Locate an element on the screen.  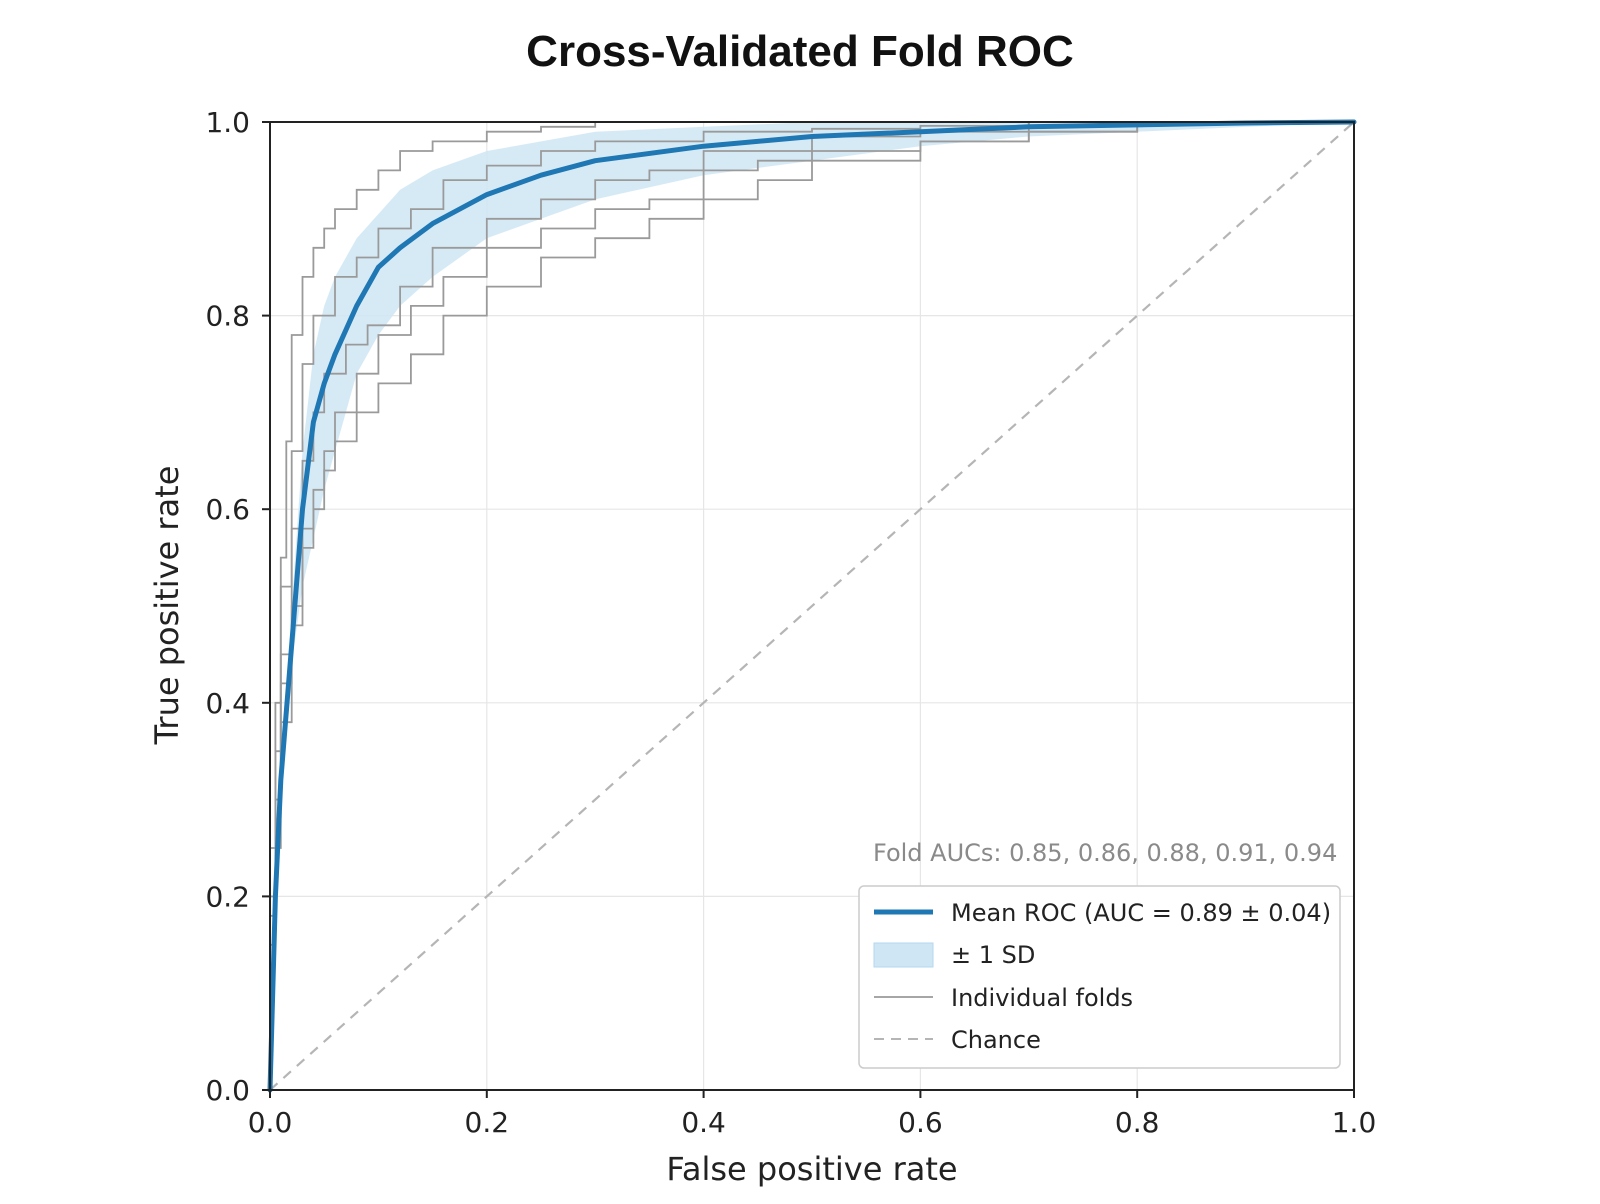
fold-aucs-annotation: Fold AUCs: 0.85, 0.86, 0.88, 0.91, 0.94 is located at coordinates (1105, 853).